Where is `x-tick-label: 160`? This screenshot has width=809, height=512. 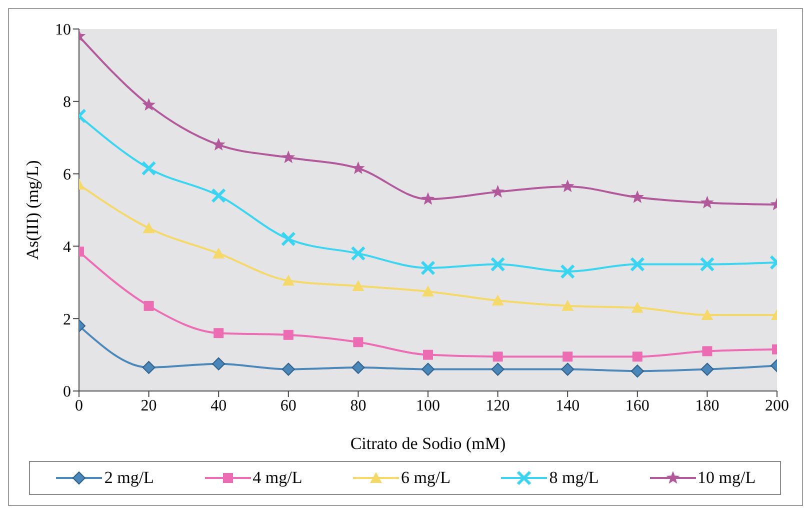
x-tick-label: 160 is located at coordinates (637, 405).